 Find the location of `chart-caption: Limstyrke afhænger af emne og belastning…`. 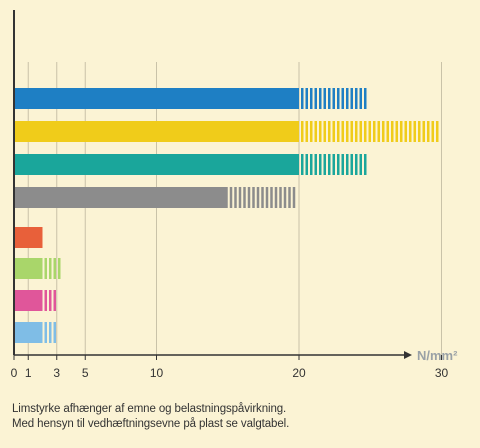

chart-caption: Limstyrke afhænger af emne og belastning… is located at coordinates (150, 417).